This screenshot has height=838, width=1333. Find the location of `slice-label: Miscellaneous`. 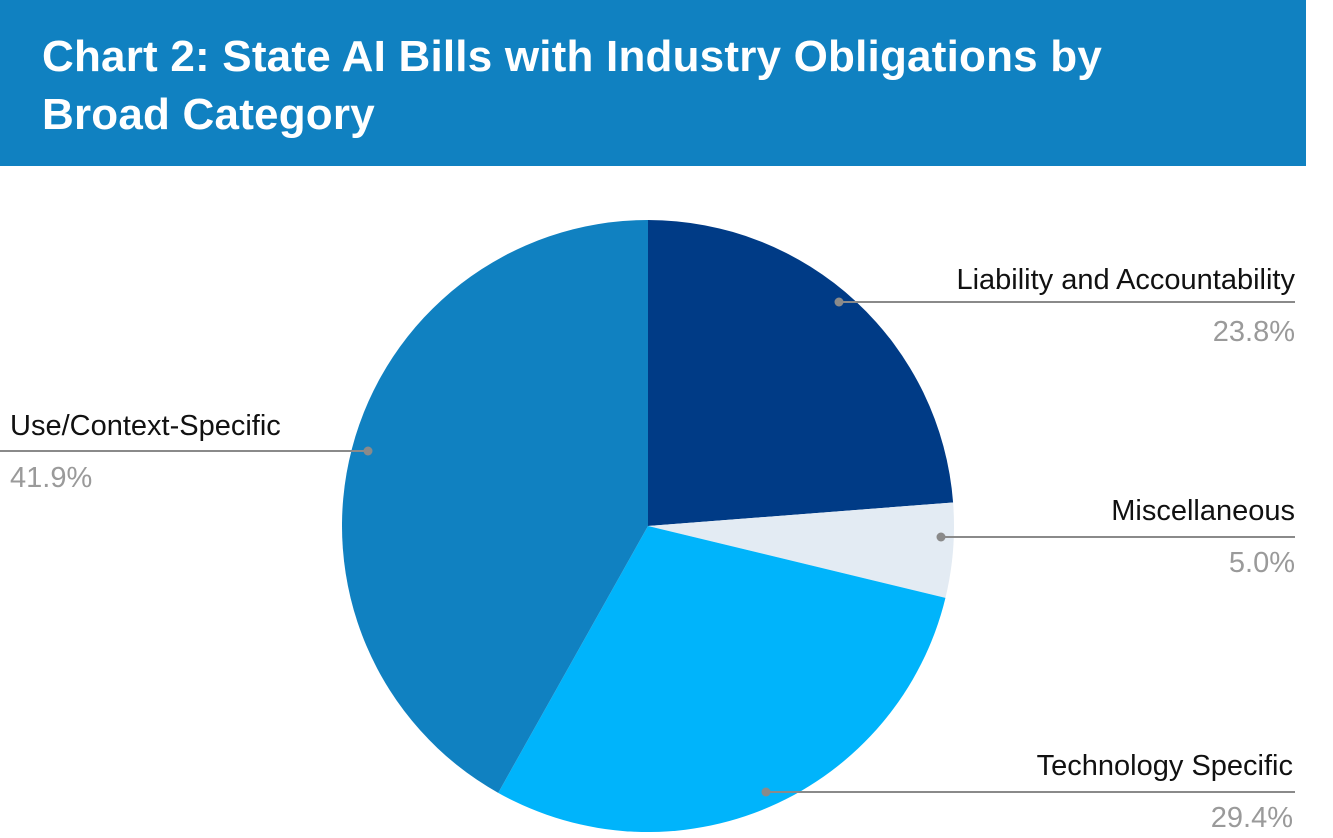

slice-label: Miscellaneous is located at coordinates (1203, 511).